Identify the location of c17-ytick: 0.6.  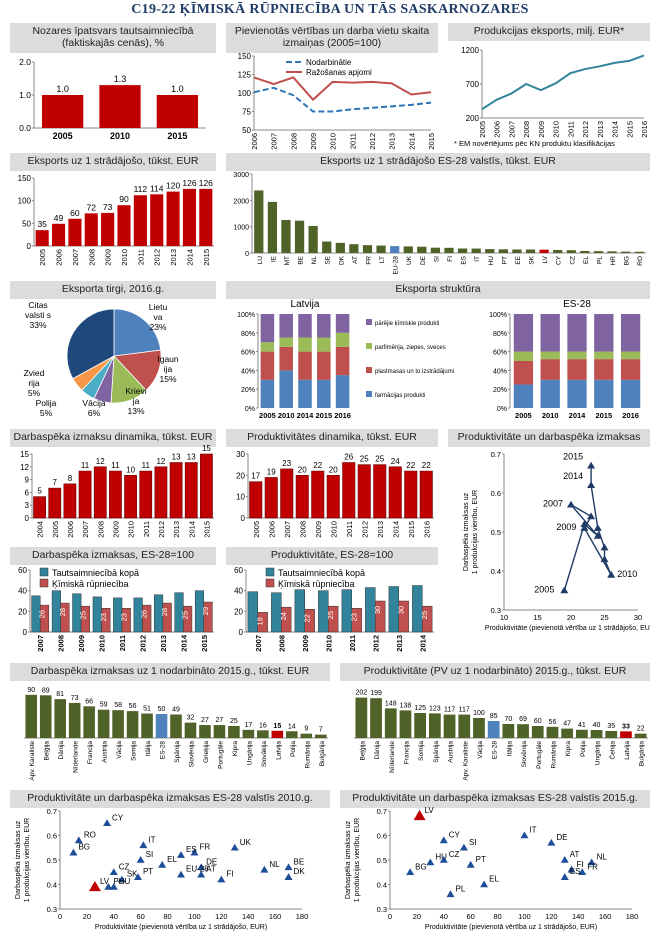
(382, 836).